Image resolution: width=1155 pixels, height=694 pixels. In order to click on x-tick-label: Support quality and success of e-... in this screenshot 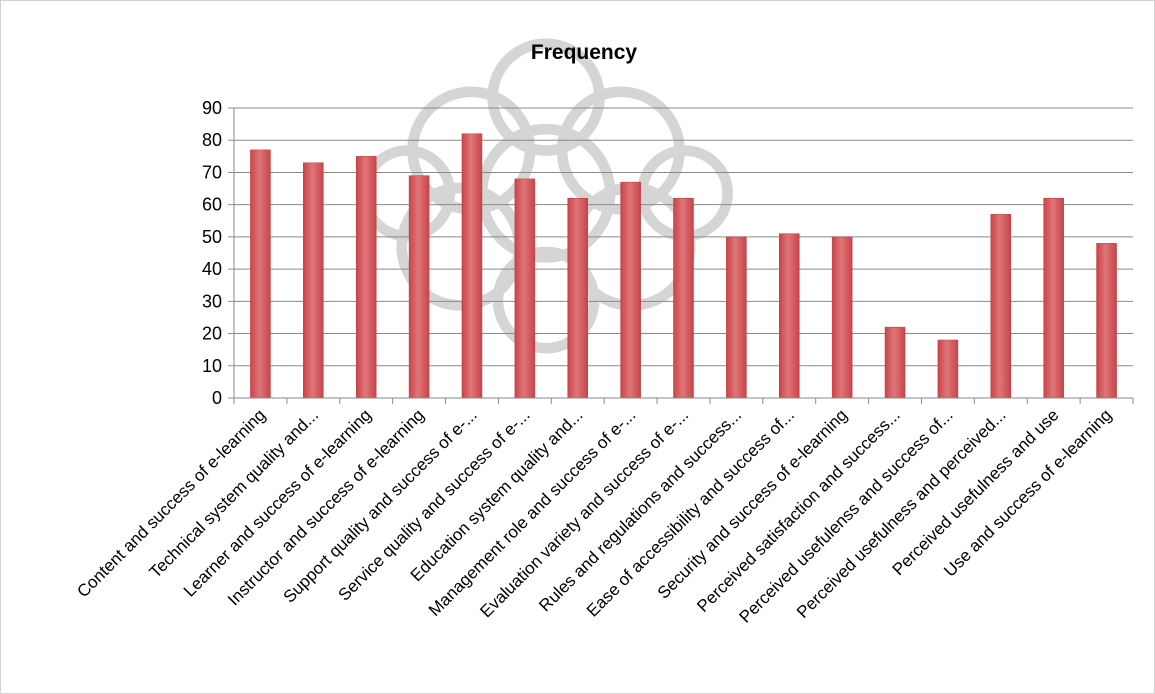, I will do `click(380, 505)`.